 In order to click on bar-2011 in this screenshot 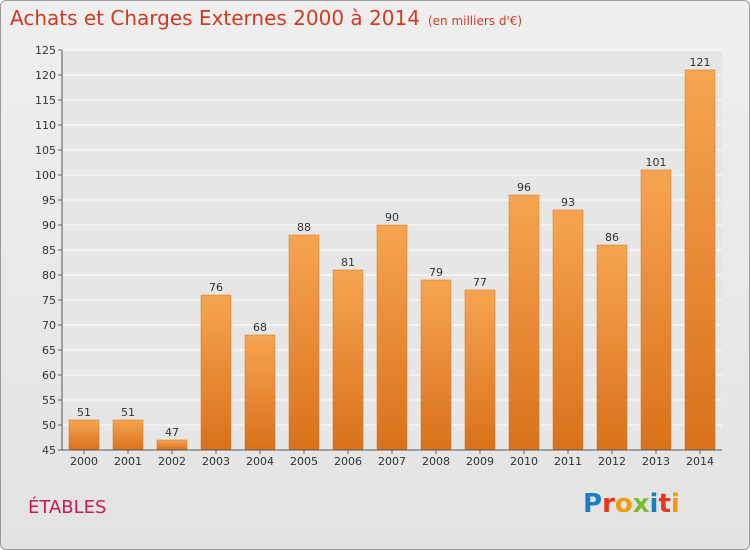, I will do `click(568, 330)`.